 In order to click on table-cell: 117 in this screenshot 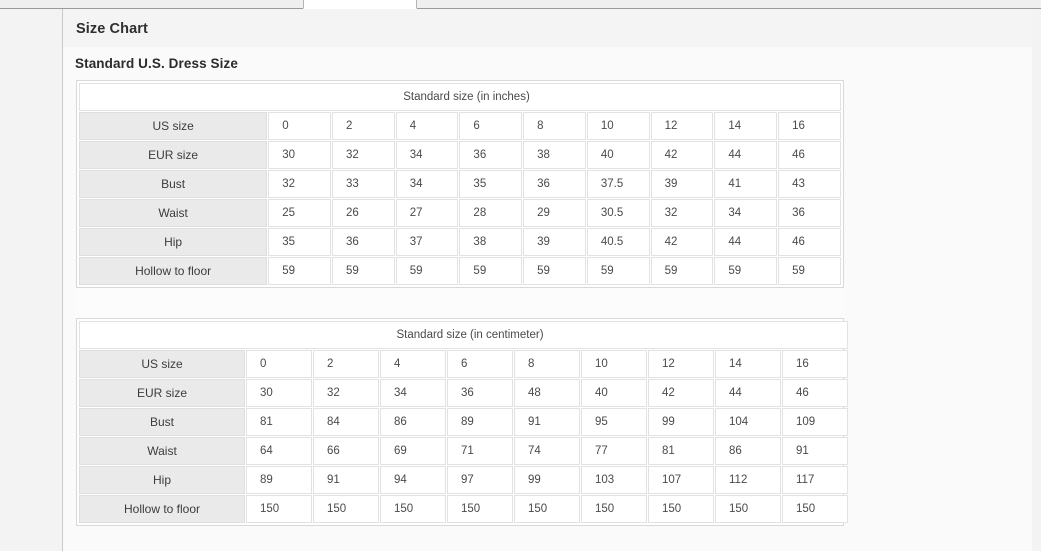, I will do `click(815, 480)`.